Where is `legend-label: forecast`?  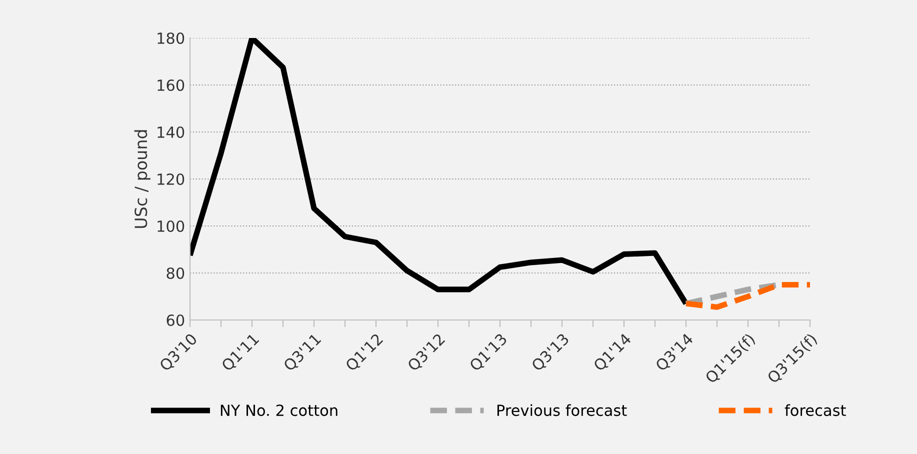 legend-label: forecast is located at coordinates (815, 410).